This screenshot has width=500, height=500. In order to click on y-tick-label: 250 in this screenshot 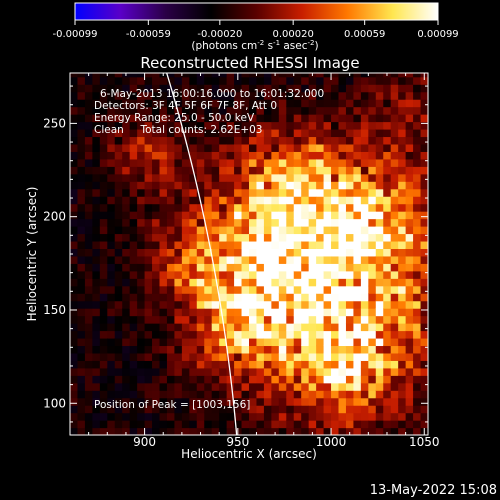, I will do `click(54, 123)`.